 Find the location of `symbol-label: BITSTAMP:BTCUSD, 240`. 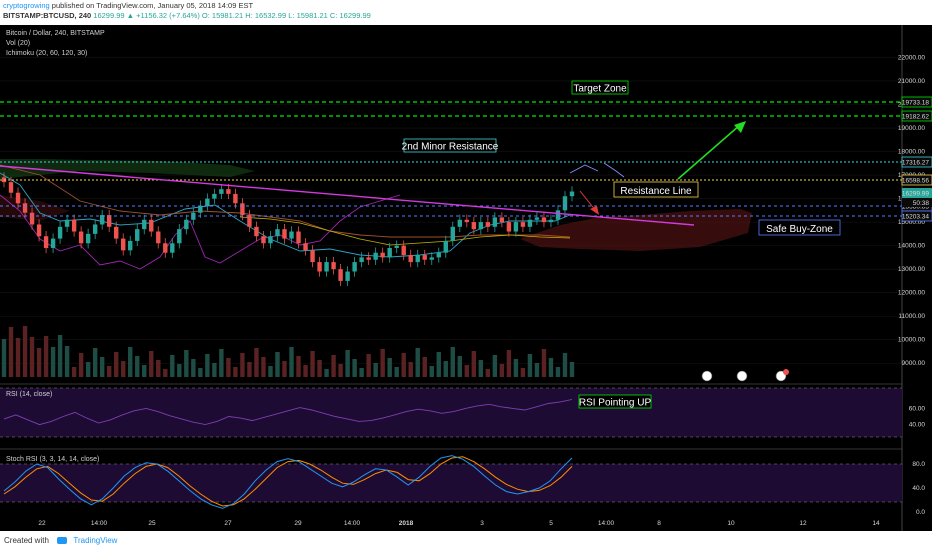

symbol-label: BITSTAMP:BTCUSD, 240 is located at coordinates (47, 15).